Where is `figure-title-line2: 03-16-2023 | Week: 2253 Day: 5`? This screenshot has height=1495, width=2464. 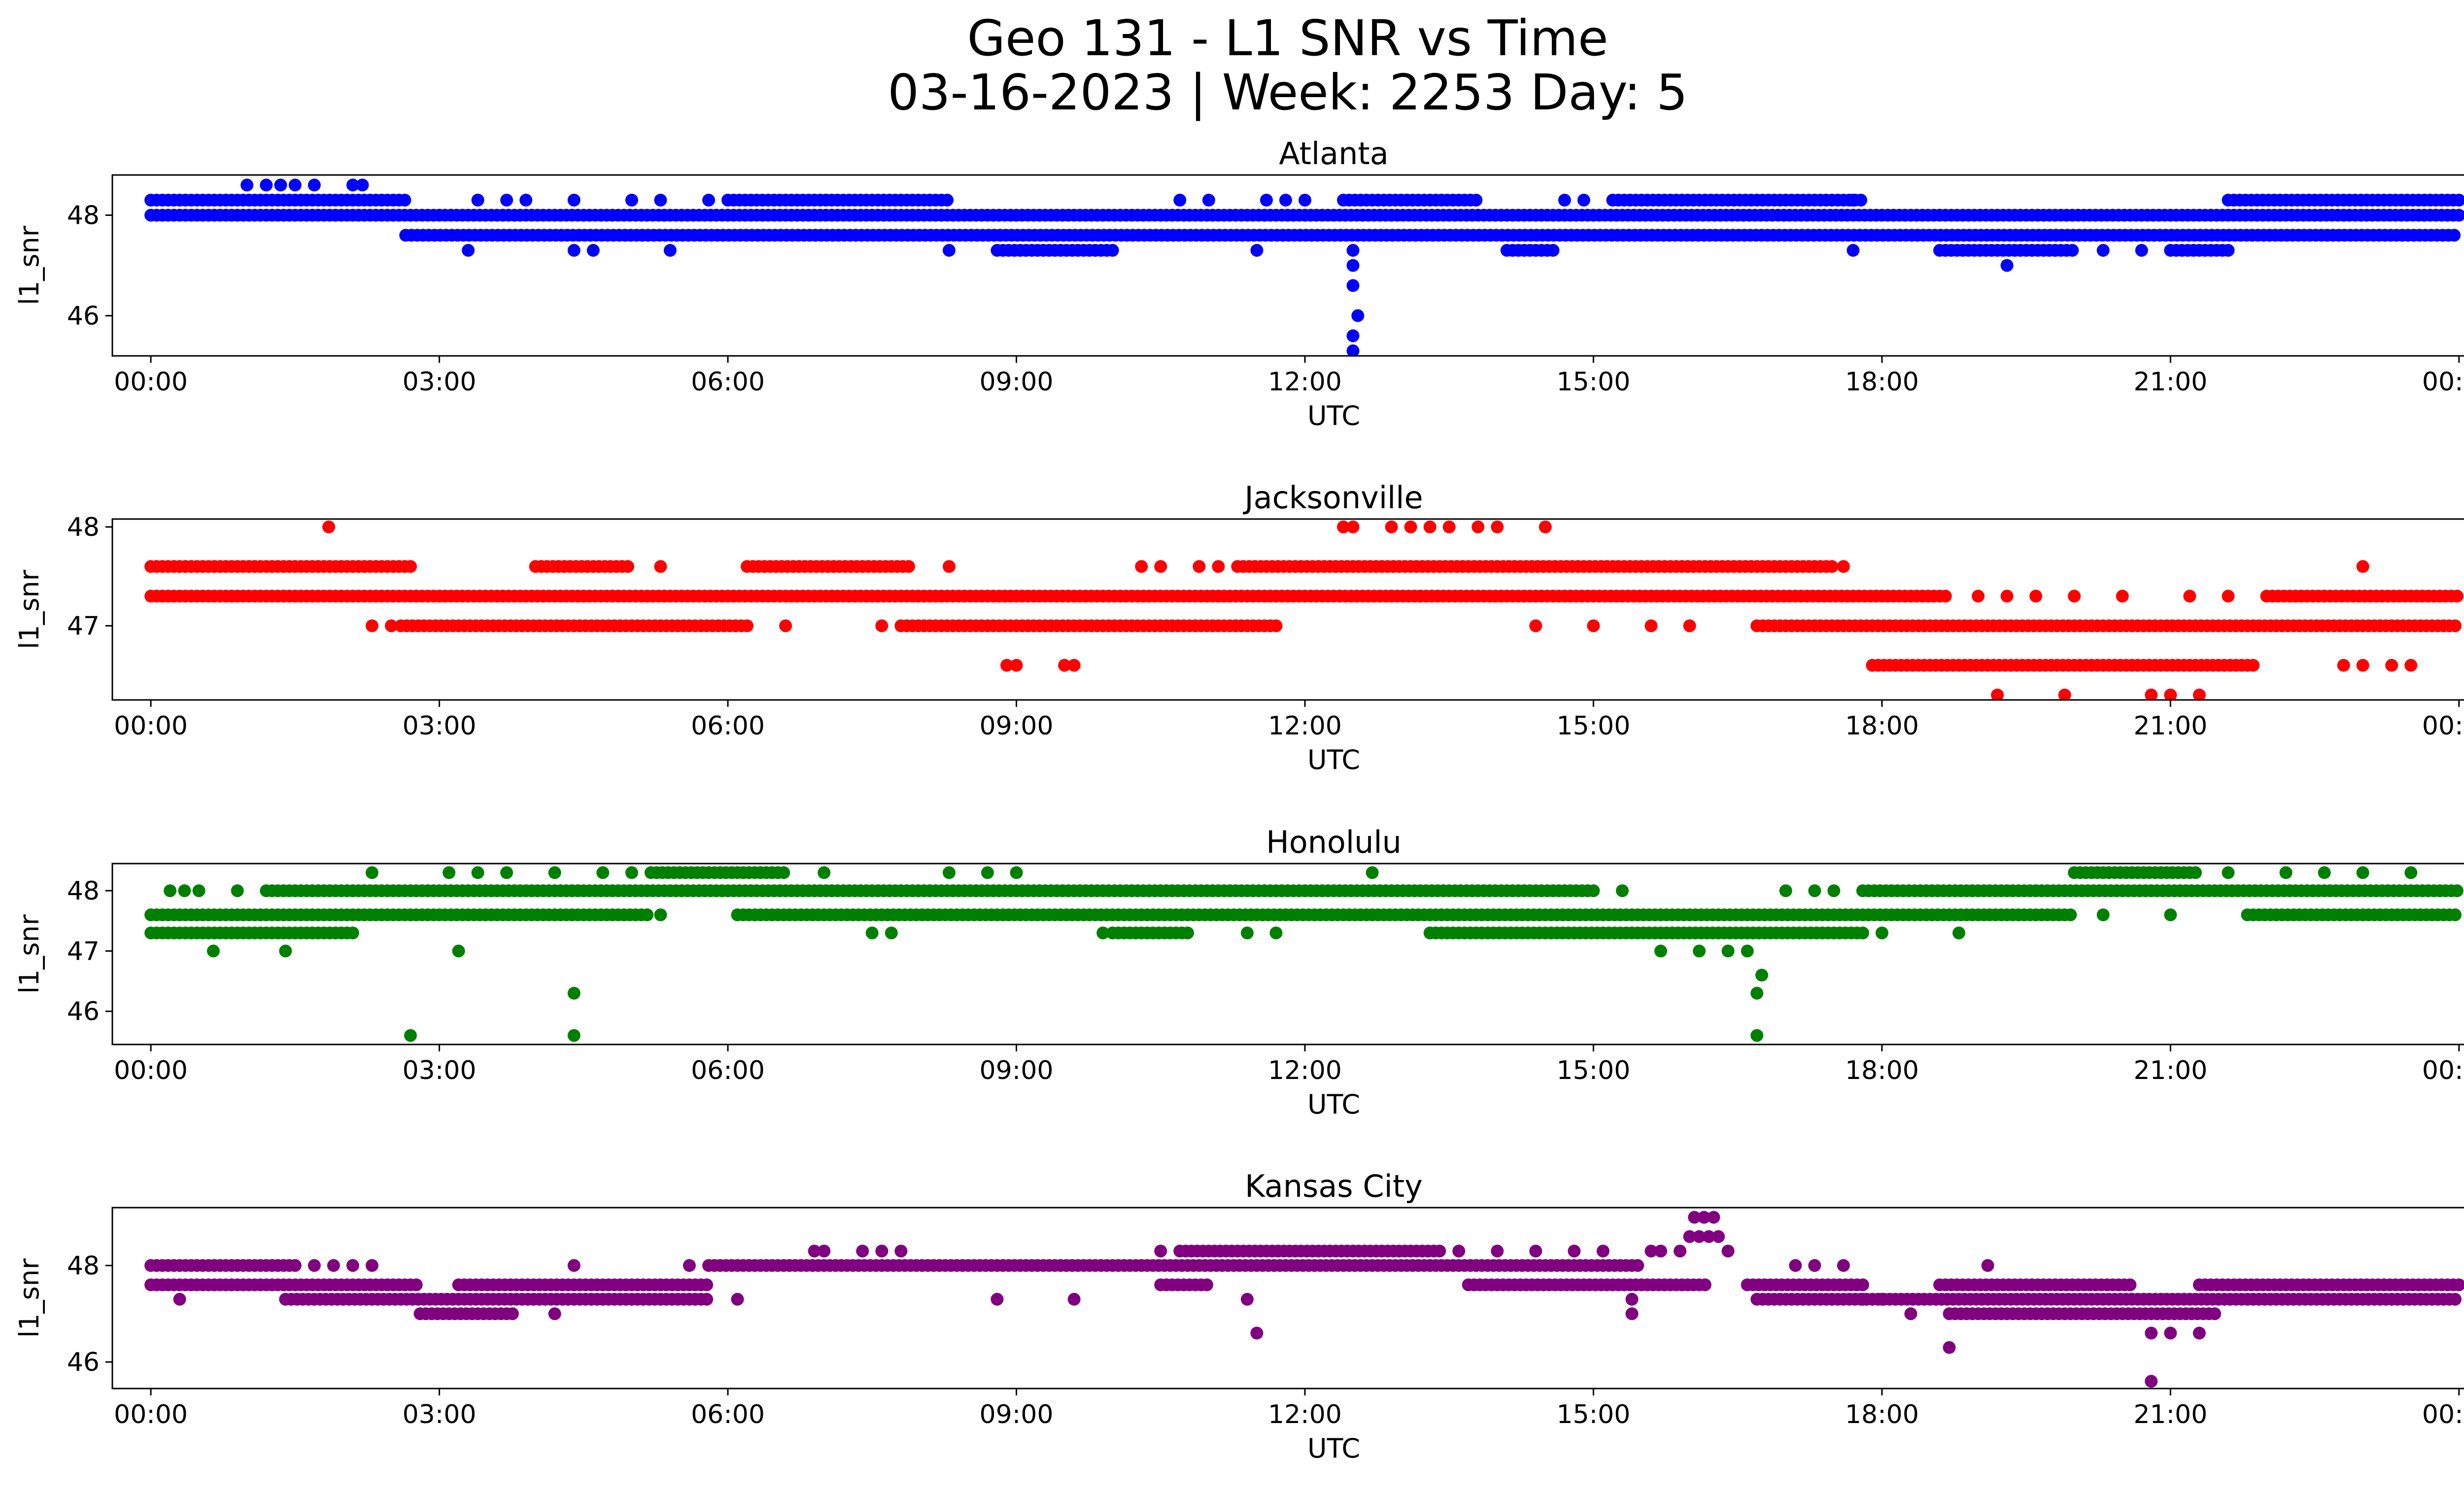
figure-title-line2: 03-16-2023 | Week: 2253 Day: 5 is located at coordinates (1287, 92).